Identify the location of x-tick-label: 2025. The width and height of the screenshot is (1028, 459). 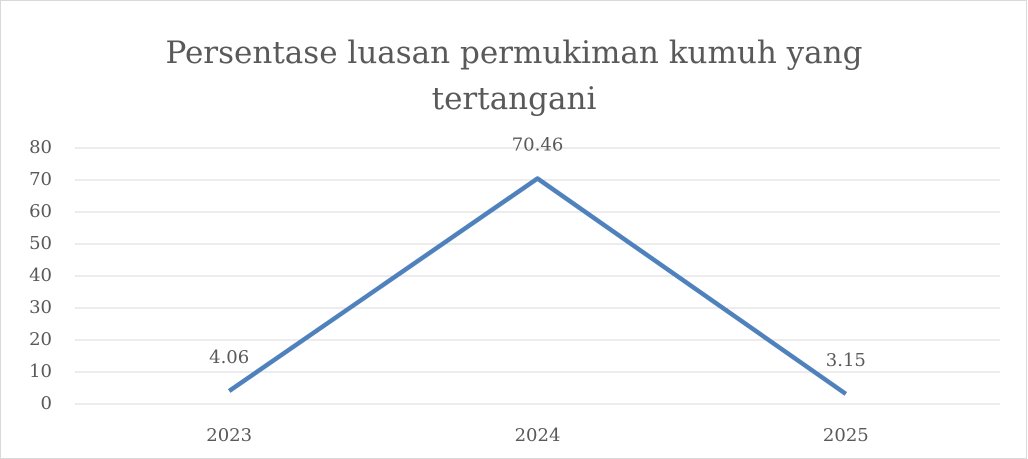
(846, 435).